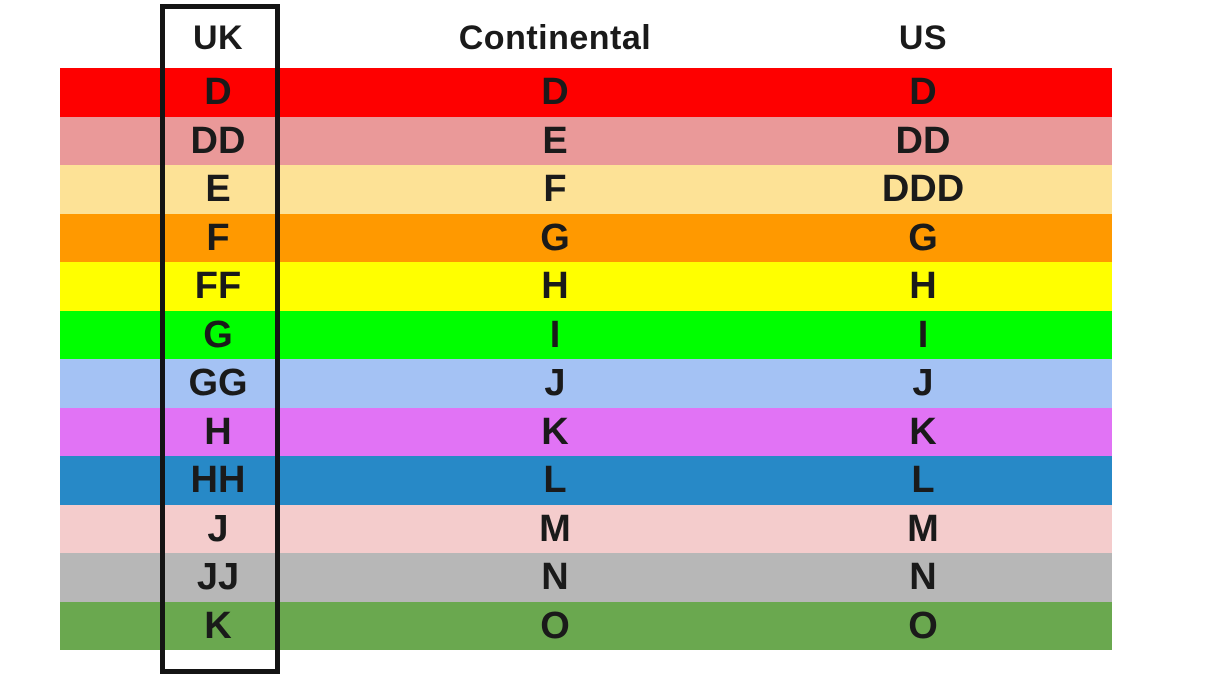 The width and height of the screenshot is (1213, 700). Describe the element at coordinates (586, 286) in the screenshot. I see `table-row: FF H H` at that location.